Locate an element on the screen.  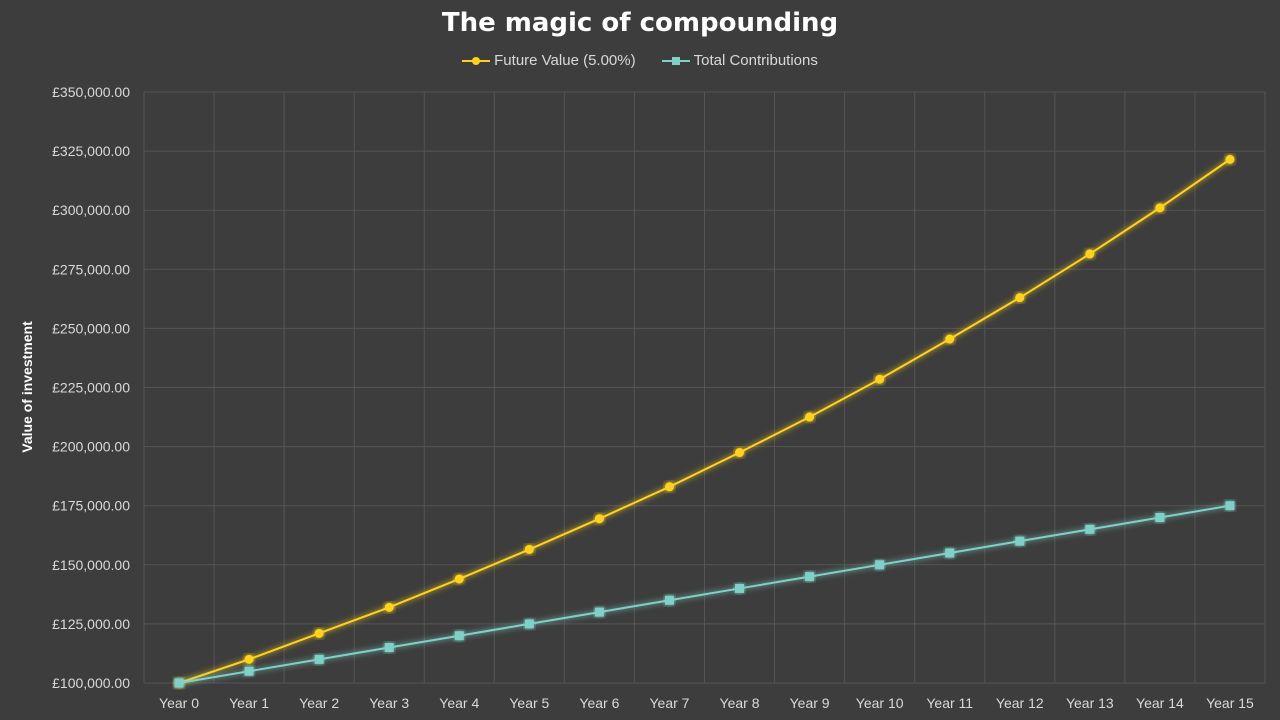
x-tick-label: Year 2 is located at coordinates (319, 703).